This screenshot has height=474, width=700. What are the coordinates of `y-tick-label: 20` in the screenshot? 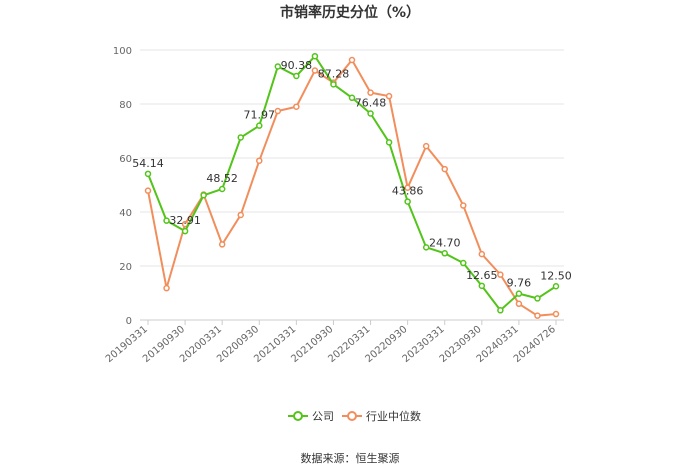 It's located at (125, 267).